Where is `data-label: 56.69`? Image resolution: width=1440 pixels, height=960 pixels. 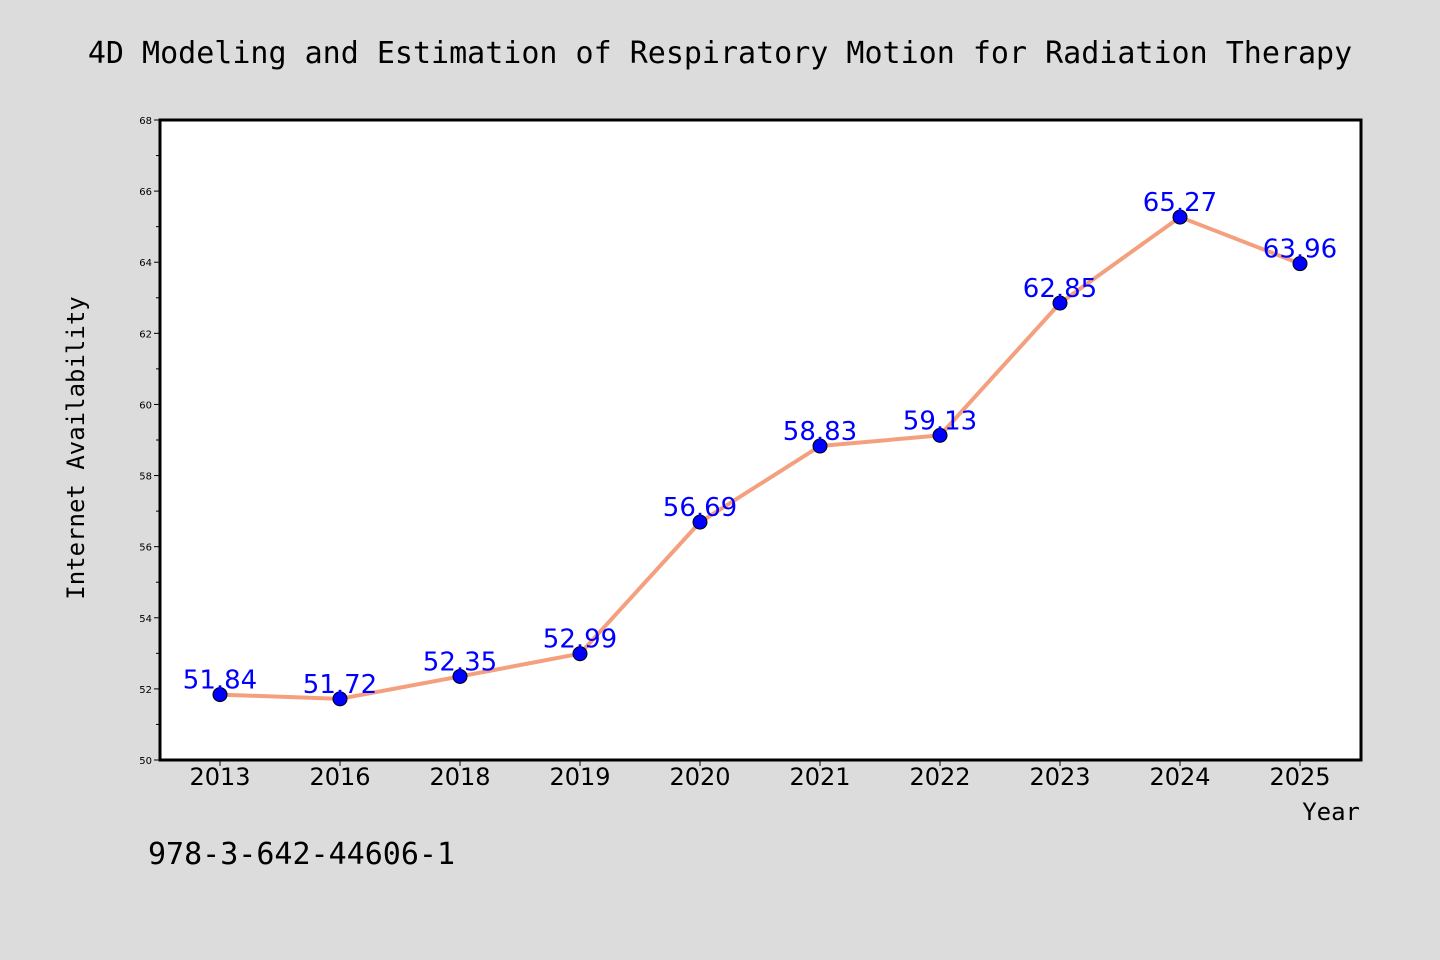
data-label: 56.69 is located at coordinates (700, 508).